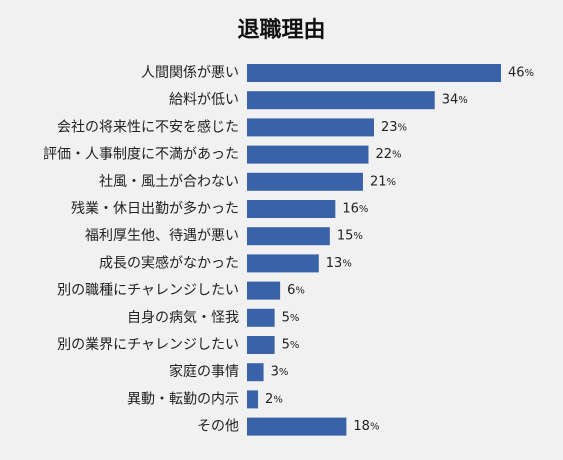 The height and width of the screenshot is (460, 563). I want to click on category-label: 社風・風土が合わない, so click(169, 182).